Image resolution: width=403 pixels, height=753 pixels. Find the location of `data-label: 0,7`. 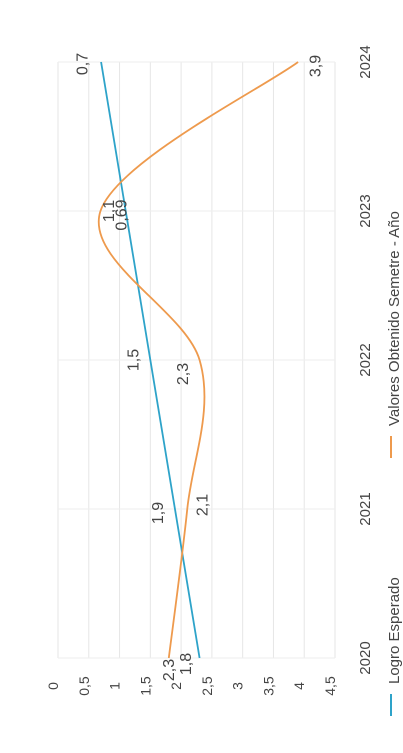

data-label: 0,7 is located at coordinates (82, 64).